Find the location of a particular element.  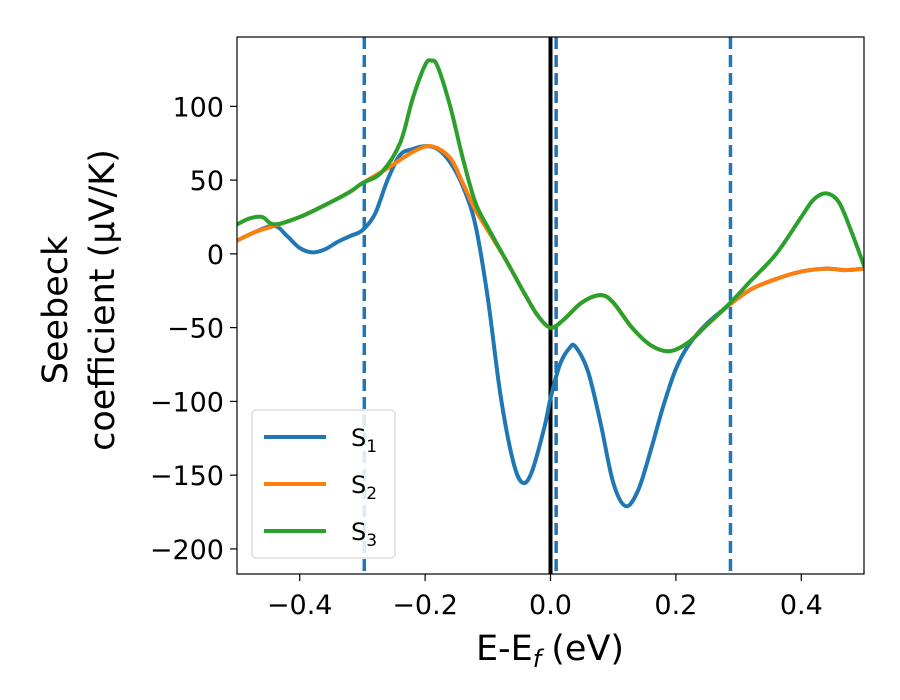

y-axis-label-line2: coefficient (μV/K) is located at coordinates (103, 300).